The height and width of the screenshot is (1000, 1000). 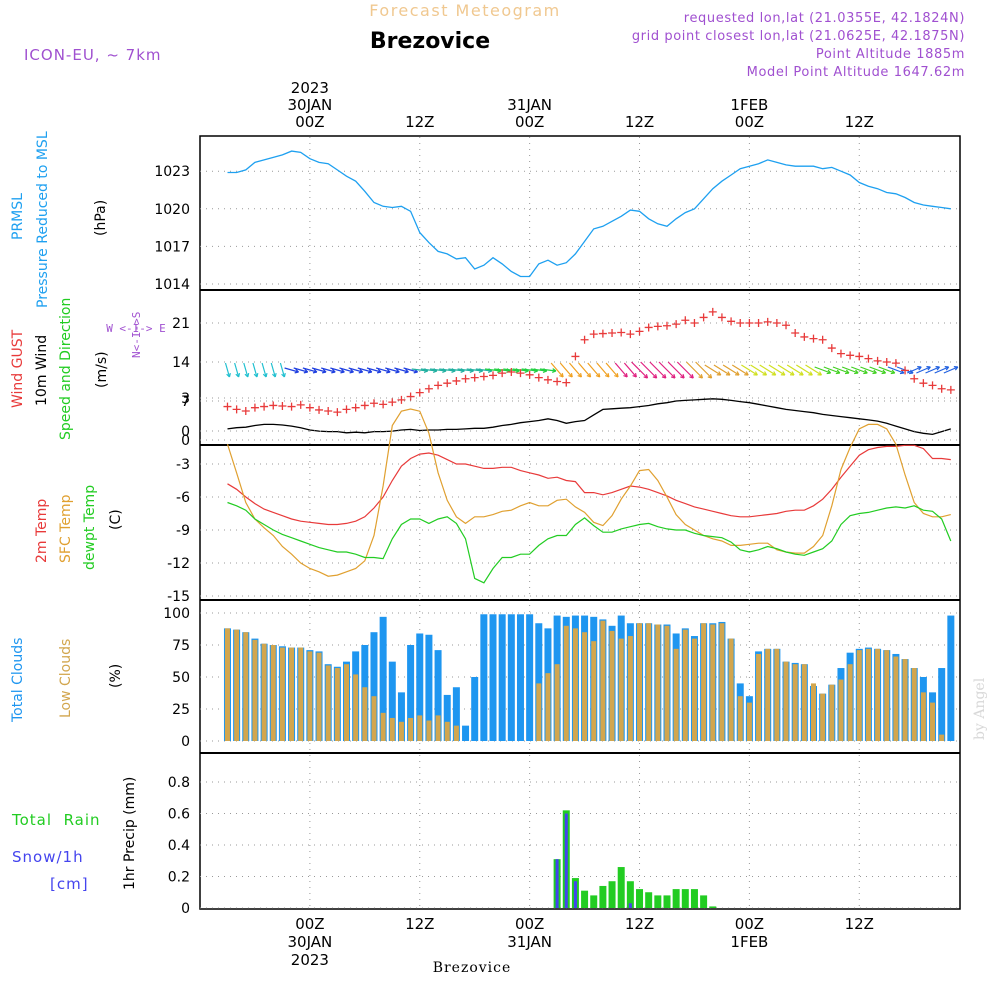 What do you see at coordinates (42, 370) in the screenshot?
I see `wind10-label: 10m Wind` at bounding box center [42, 370].